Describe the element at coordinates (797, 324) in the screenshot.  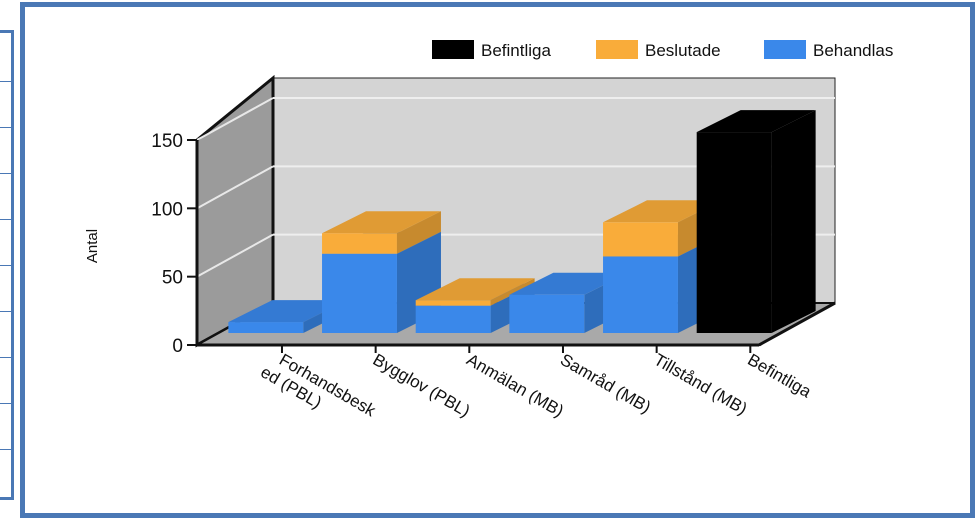
I see `x-axis-depth-line` at that location.